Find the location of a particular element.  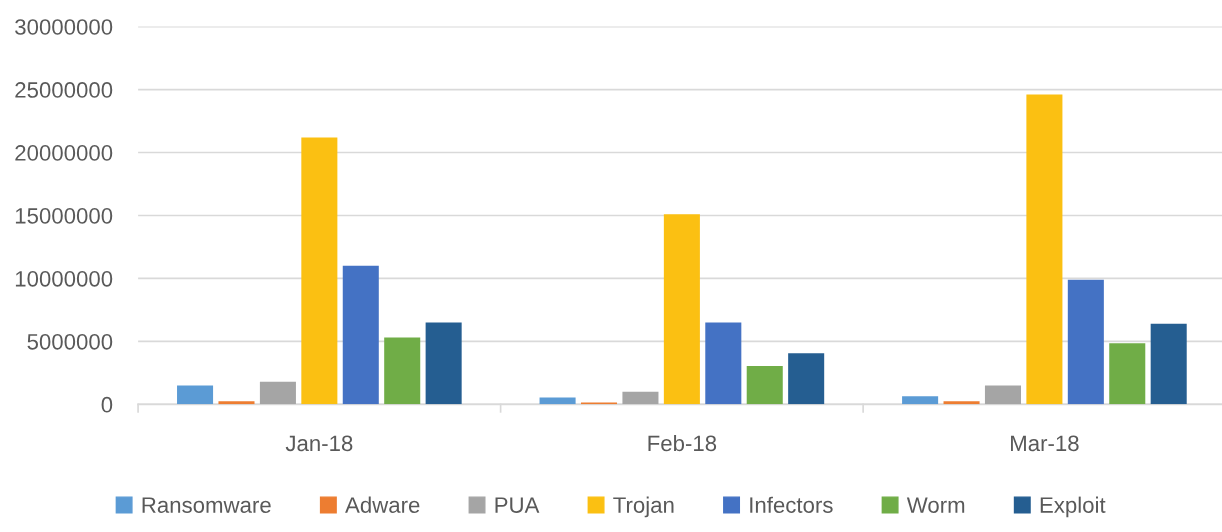

legend-label: Infectors is located at coordinates (791, 504).